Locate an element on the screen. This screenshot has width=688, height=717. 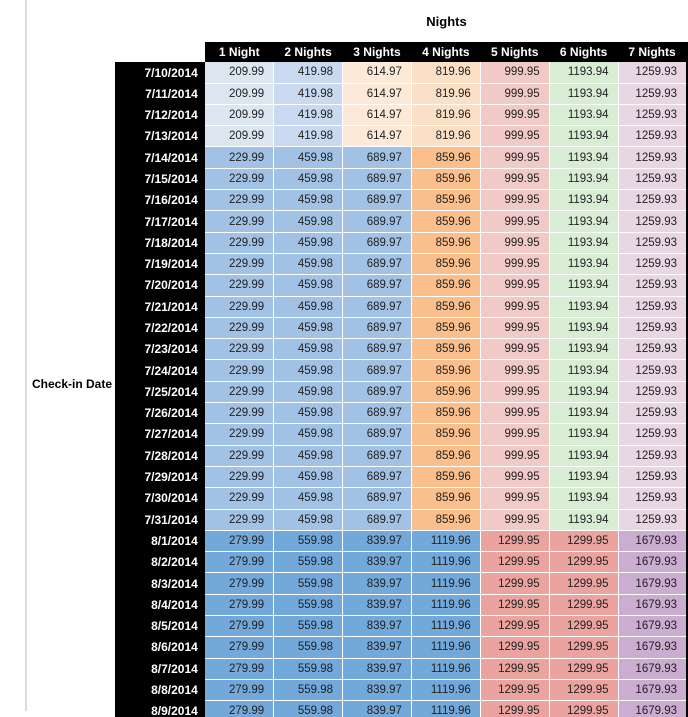
checkin-date-cell: 7/24/2014 is located at coordinates (160, 370).